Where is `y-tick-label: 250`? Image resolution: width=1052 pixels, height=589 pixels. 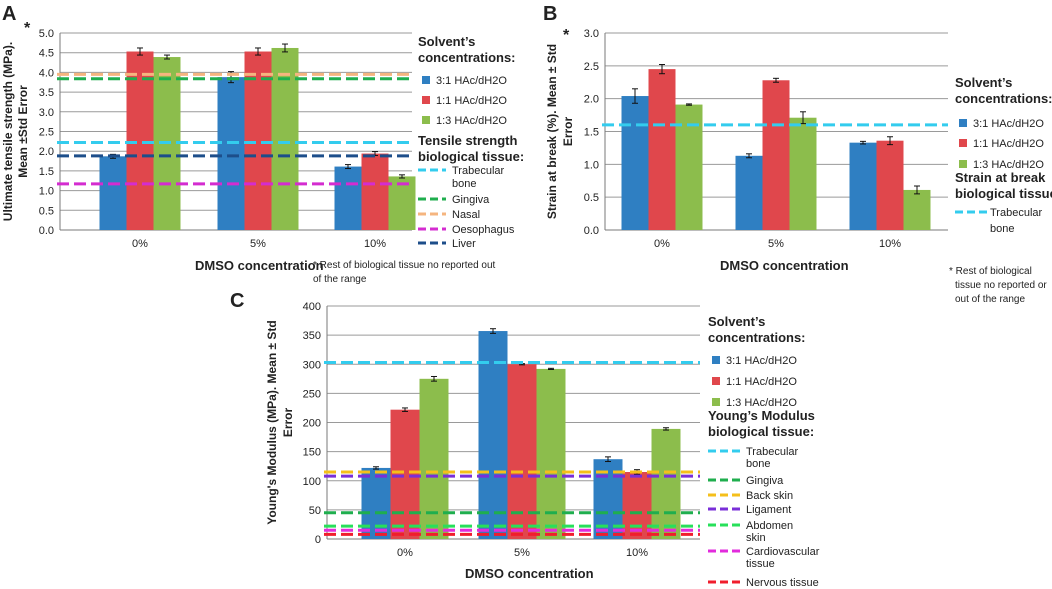
y-tick-label: 250 is located at coordinates (312, 394).